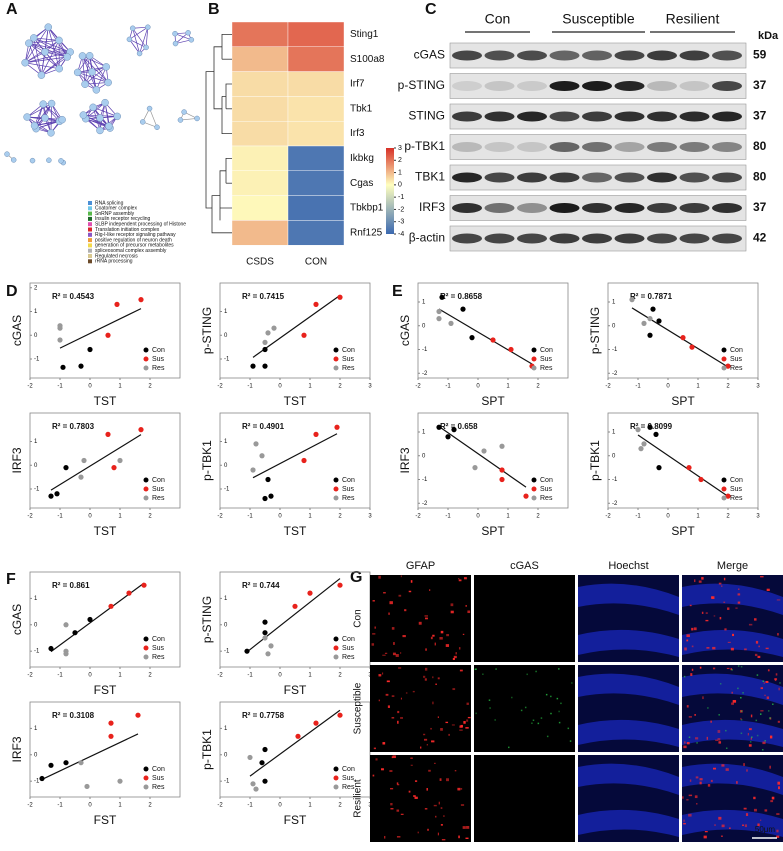  Describe the element at coordinates (73, 296) in the screenshot. I see `r2-label: R² = 0.4543` at that location.